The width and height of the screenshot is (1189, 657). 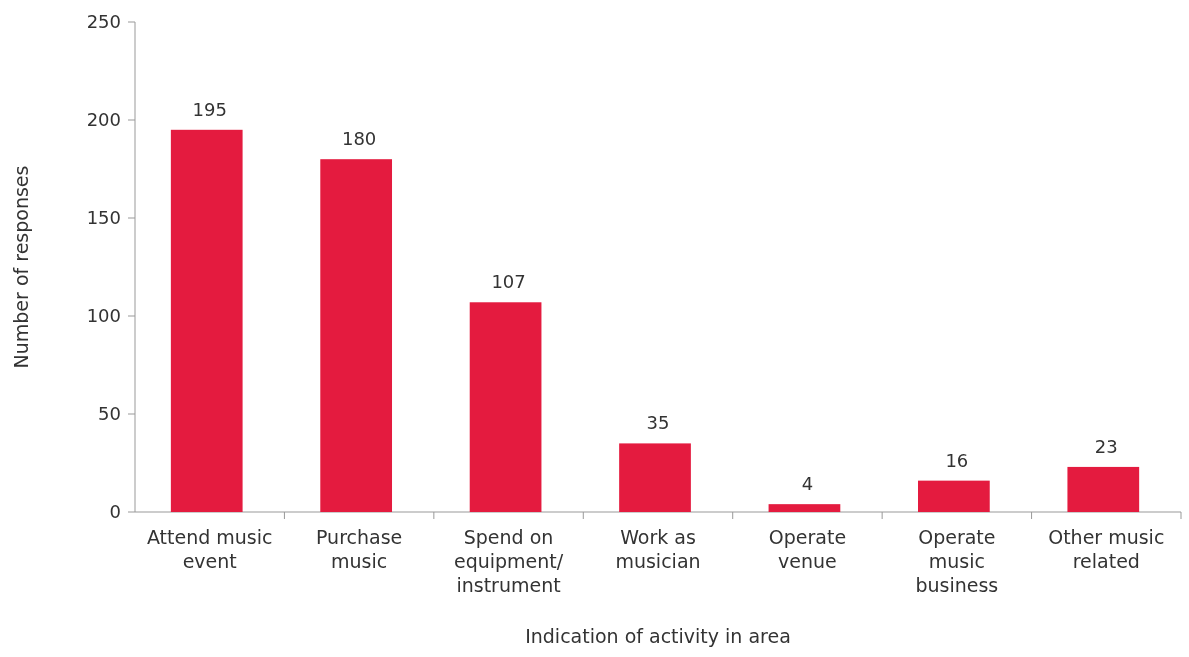 I want to click on y-tick-label: 250, so click(x=103, y=22).